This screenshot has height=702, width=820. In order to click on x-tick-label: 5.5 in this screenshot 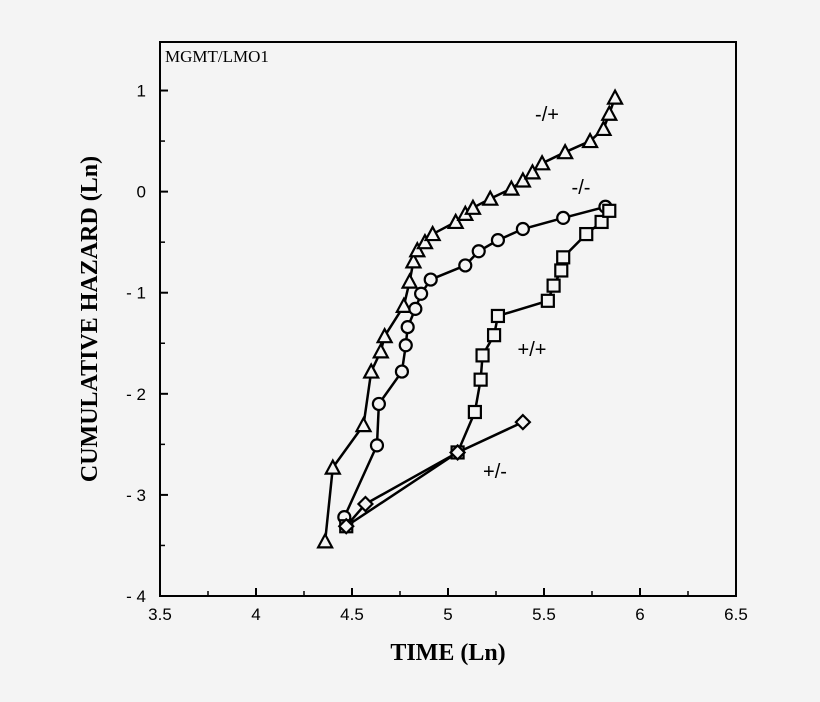, I will do `click(544, 614)`.